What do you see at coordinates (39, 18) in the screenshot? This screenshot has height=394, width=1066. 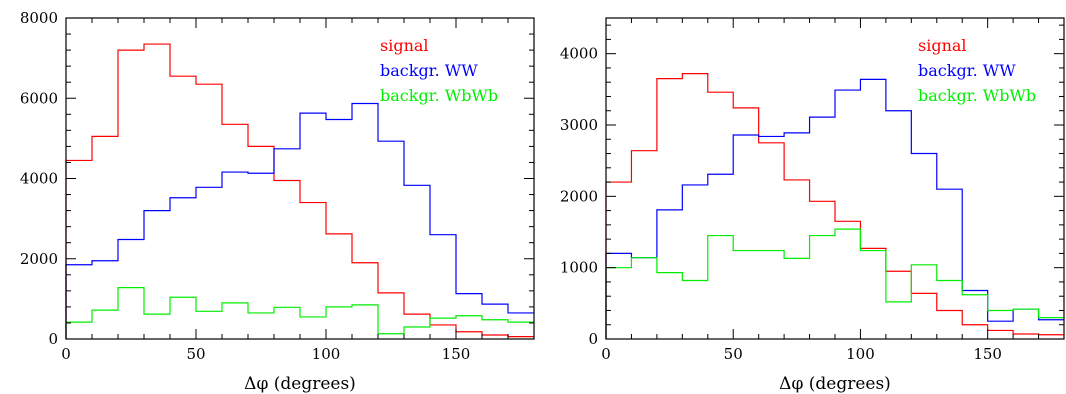 I see `y-tick-label: 8000` at bounding box center [39, 18].